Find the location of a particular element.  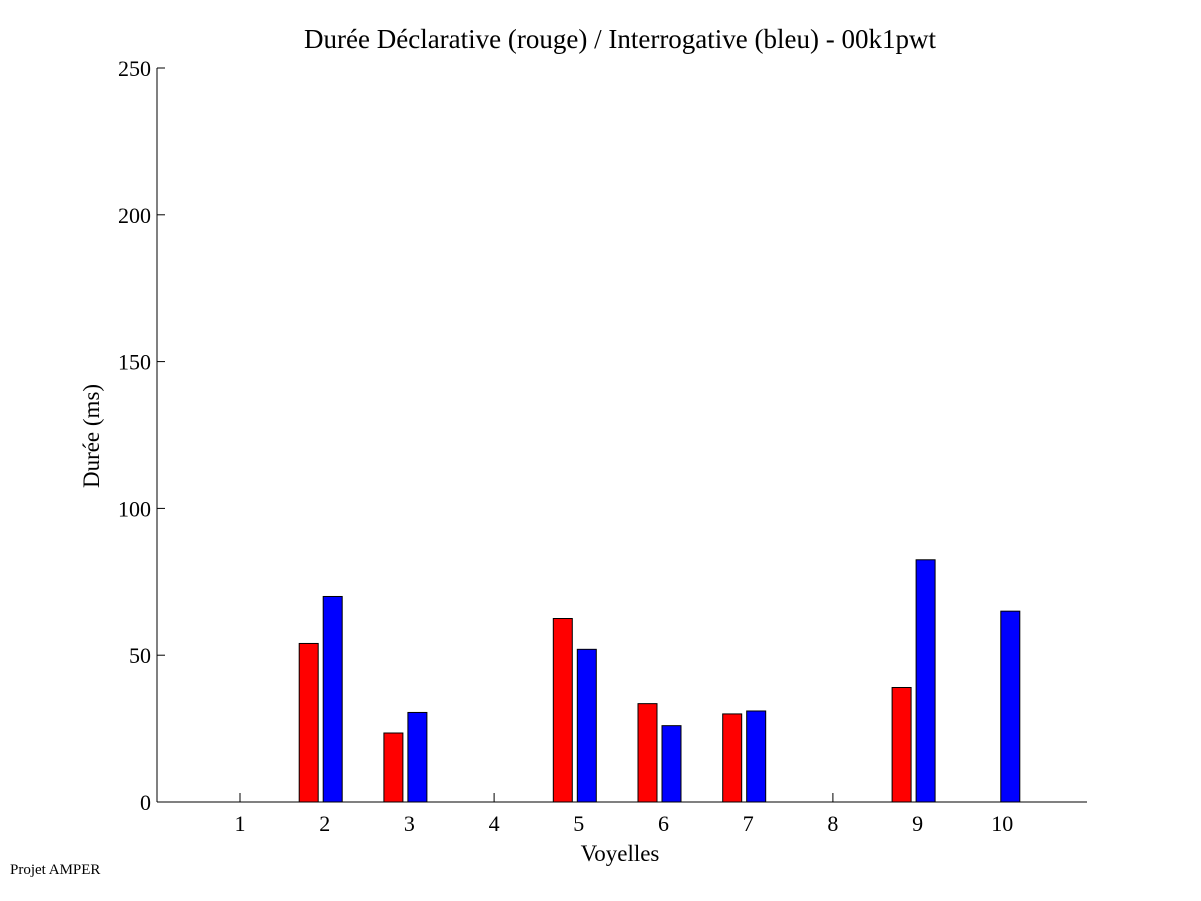

y-tick-label: 0 is located at coordinates (145, 802).